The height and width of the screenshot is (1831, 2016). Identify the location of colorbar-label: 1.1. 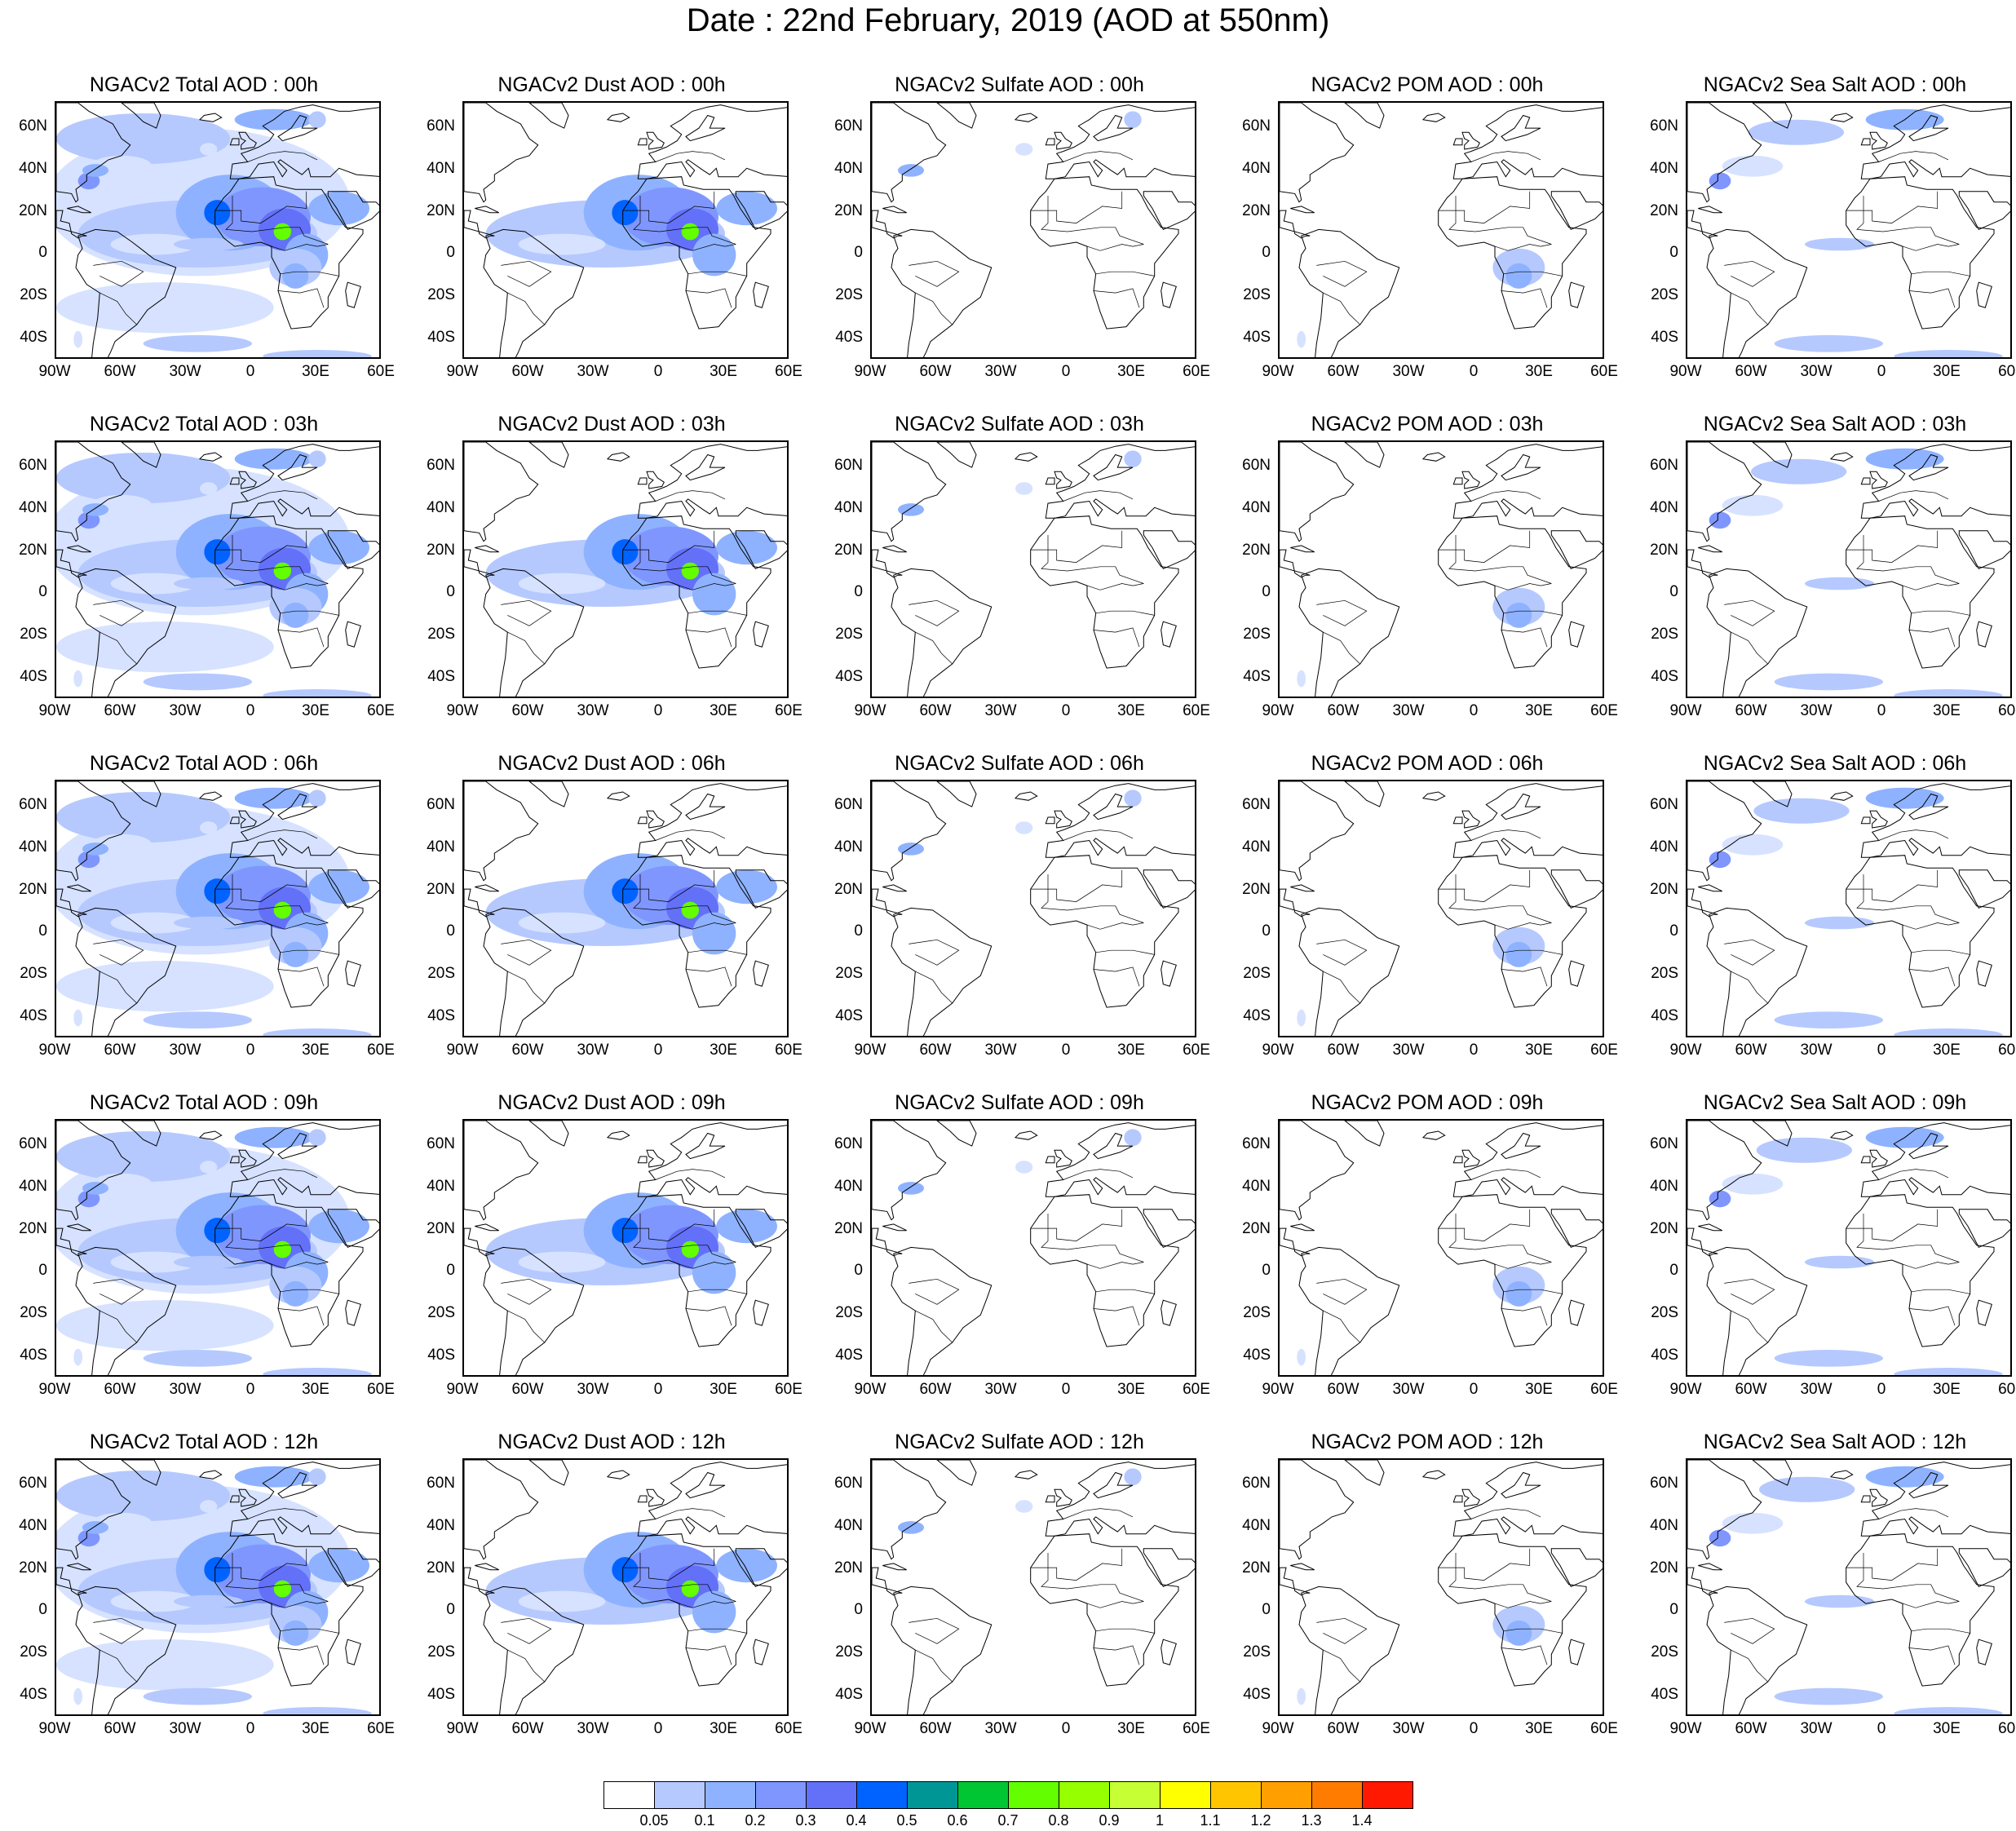
(1210, 1820).